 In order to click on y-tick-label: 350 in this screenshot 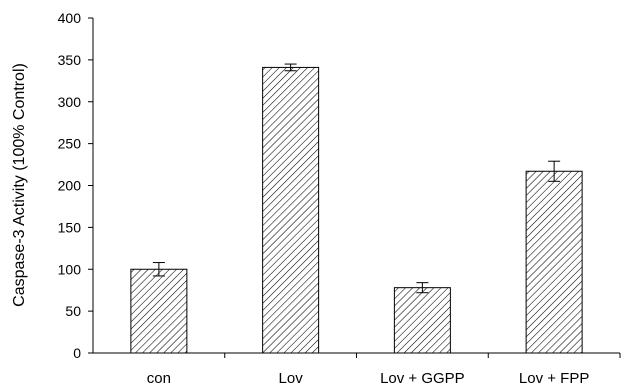, I will do `click(70, 60)`.